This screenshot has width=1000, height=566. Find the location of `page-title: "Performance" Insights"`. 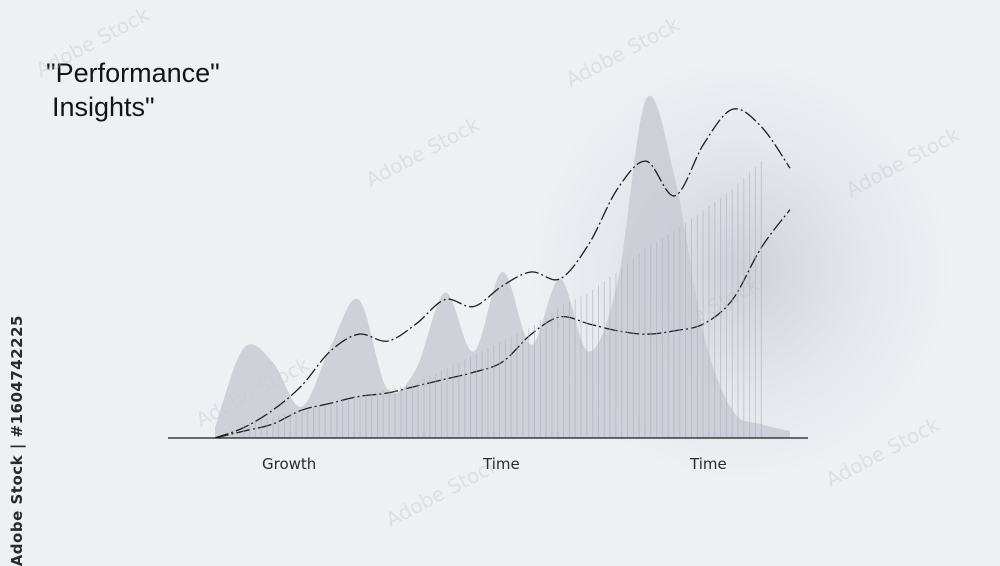

page-title: "Performance" Insights" is located at coordinates (133, 90).